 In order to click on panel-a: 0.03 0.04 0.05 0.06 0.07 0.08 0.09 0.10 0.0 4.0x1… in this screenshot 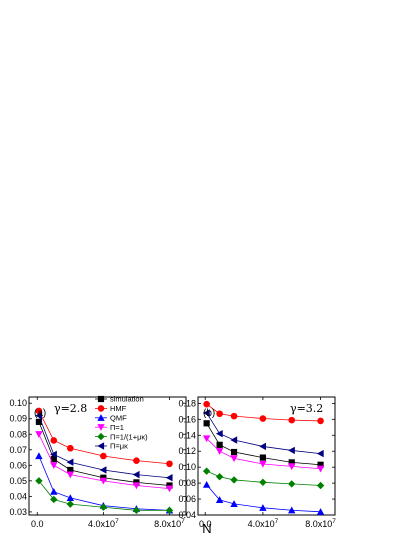, I will do `click(98, 462)`.